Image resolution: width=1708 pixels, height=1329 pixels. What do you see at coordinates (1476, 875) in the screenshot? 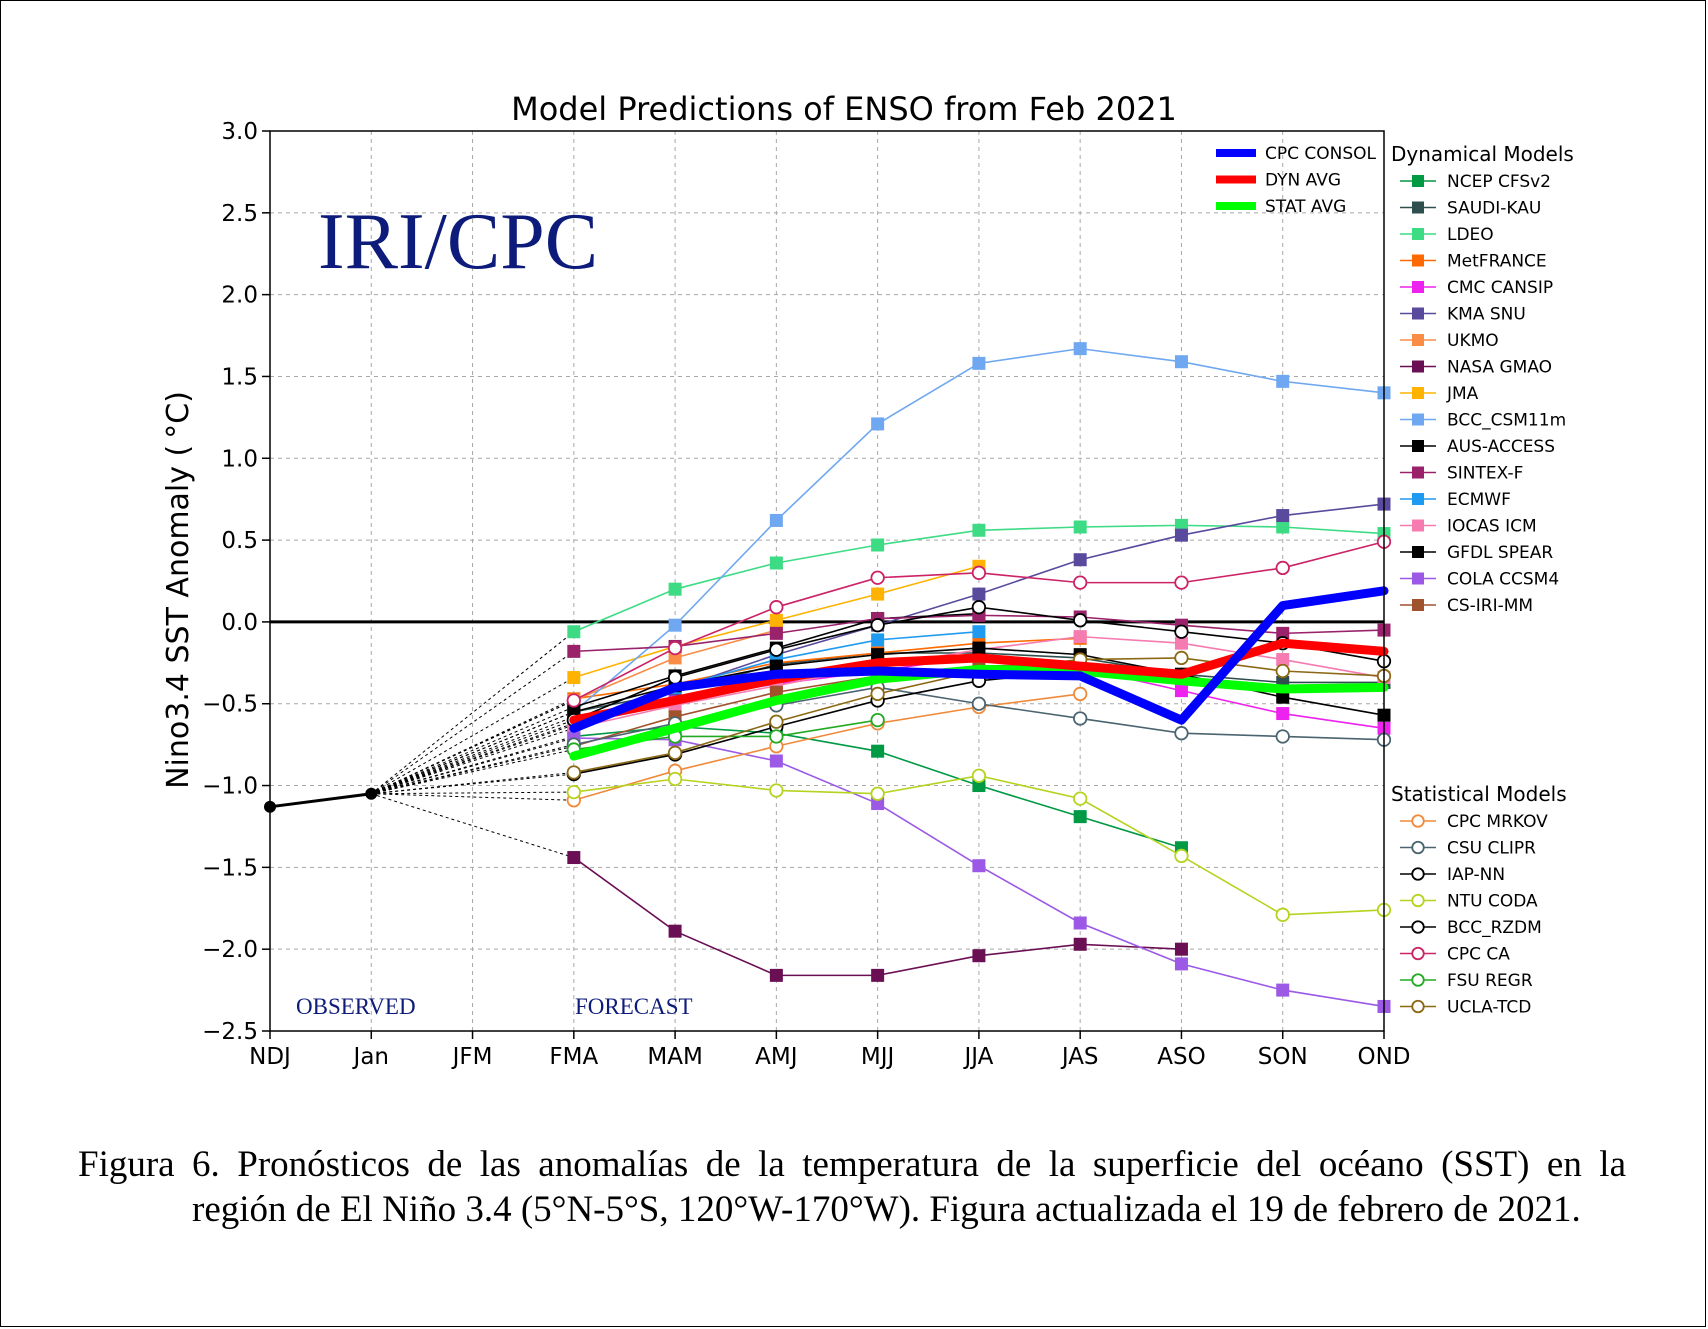
I see `legend-label-iap-nn: IAP-NN` at bounding box center [1476, 875].